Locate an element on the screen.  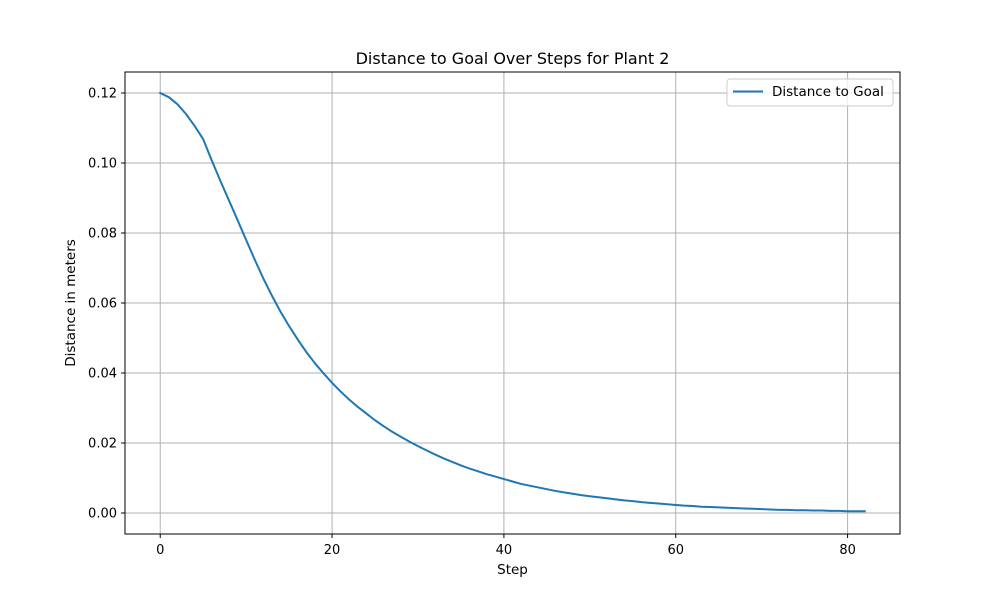
x-axis-label: Step is located at coordinates (512, 570).